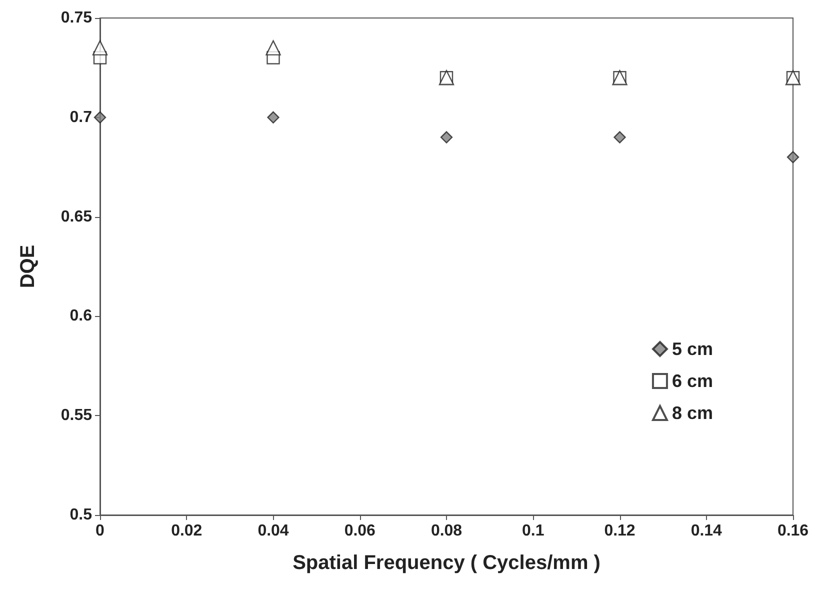 Image resolution: width=823 pixels, height=594 pixels. I want to click on legend-label: 8 cm, so click(693, 413).